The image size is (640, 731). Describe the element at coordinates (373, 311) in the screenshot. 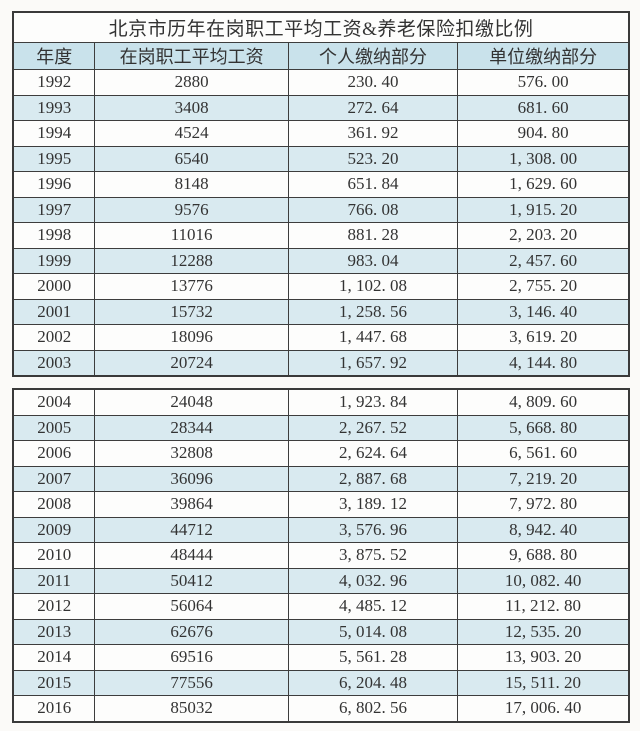

I see `personal-cell: 1, 258. 56` at that location.